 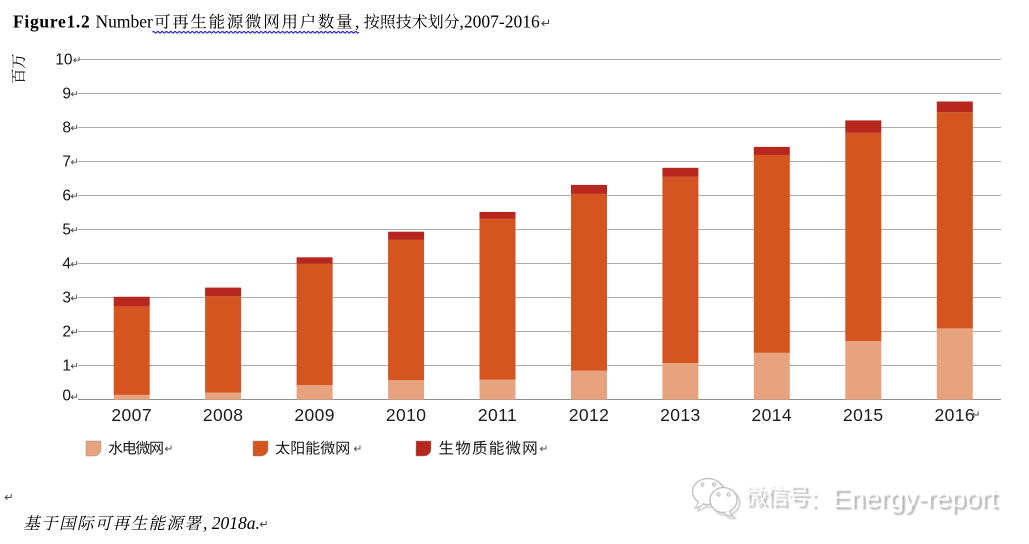 I want to click on svg-text: 2016, so click(x=955, y=415).